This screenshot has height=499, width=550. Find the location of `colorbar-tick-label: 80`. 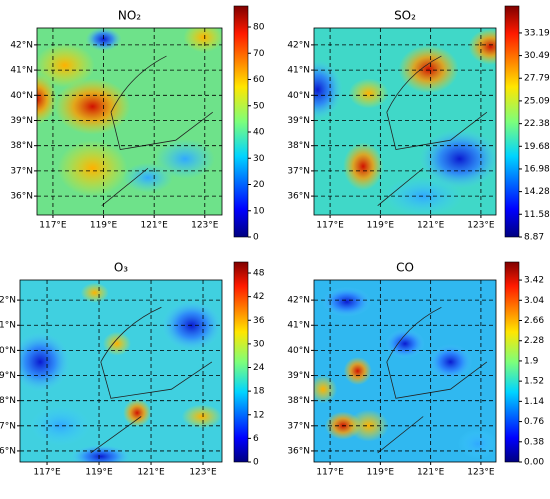

colorbar-tick-label: 80 is located at coordinates (259, 28).